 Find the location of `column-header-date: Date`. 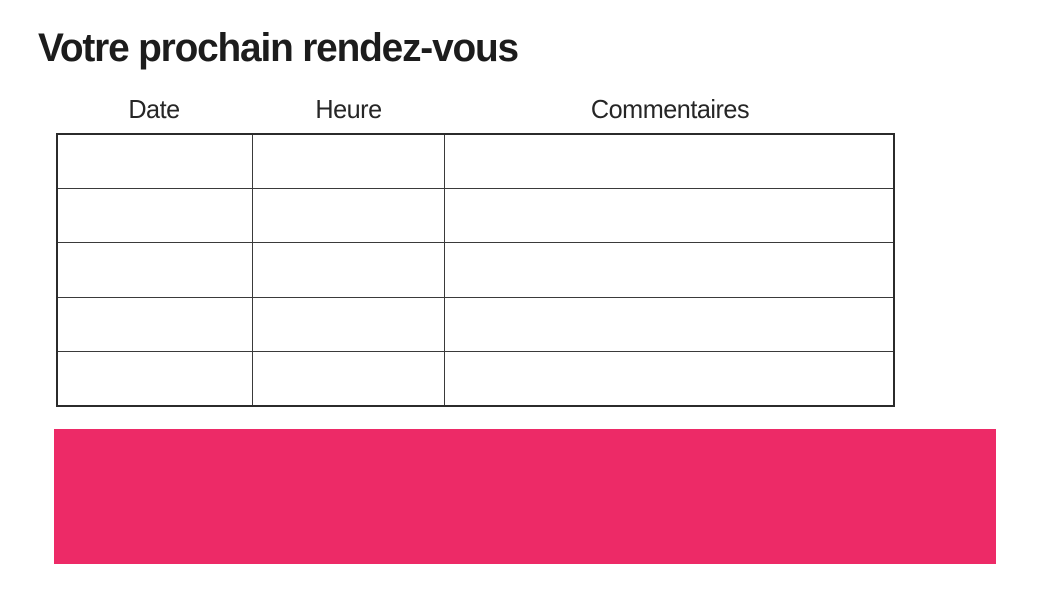

column-header-date: Date is located at coordinates (154, 108).